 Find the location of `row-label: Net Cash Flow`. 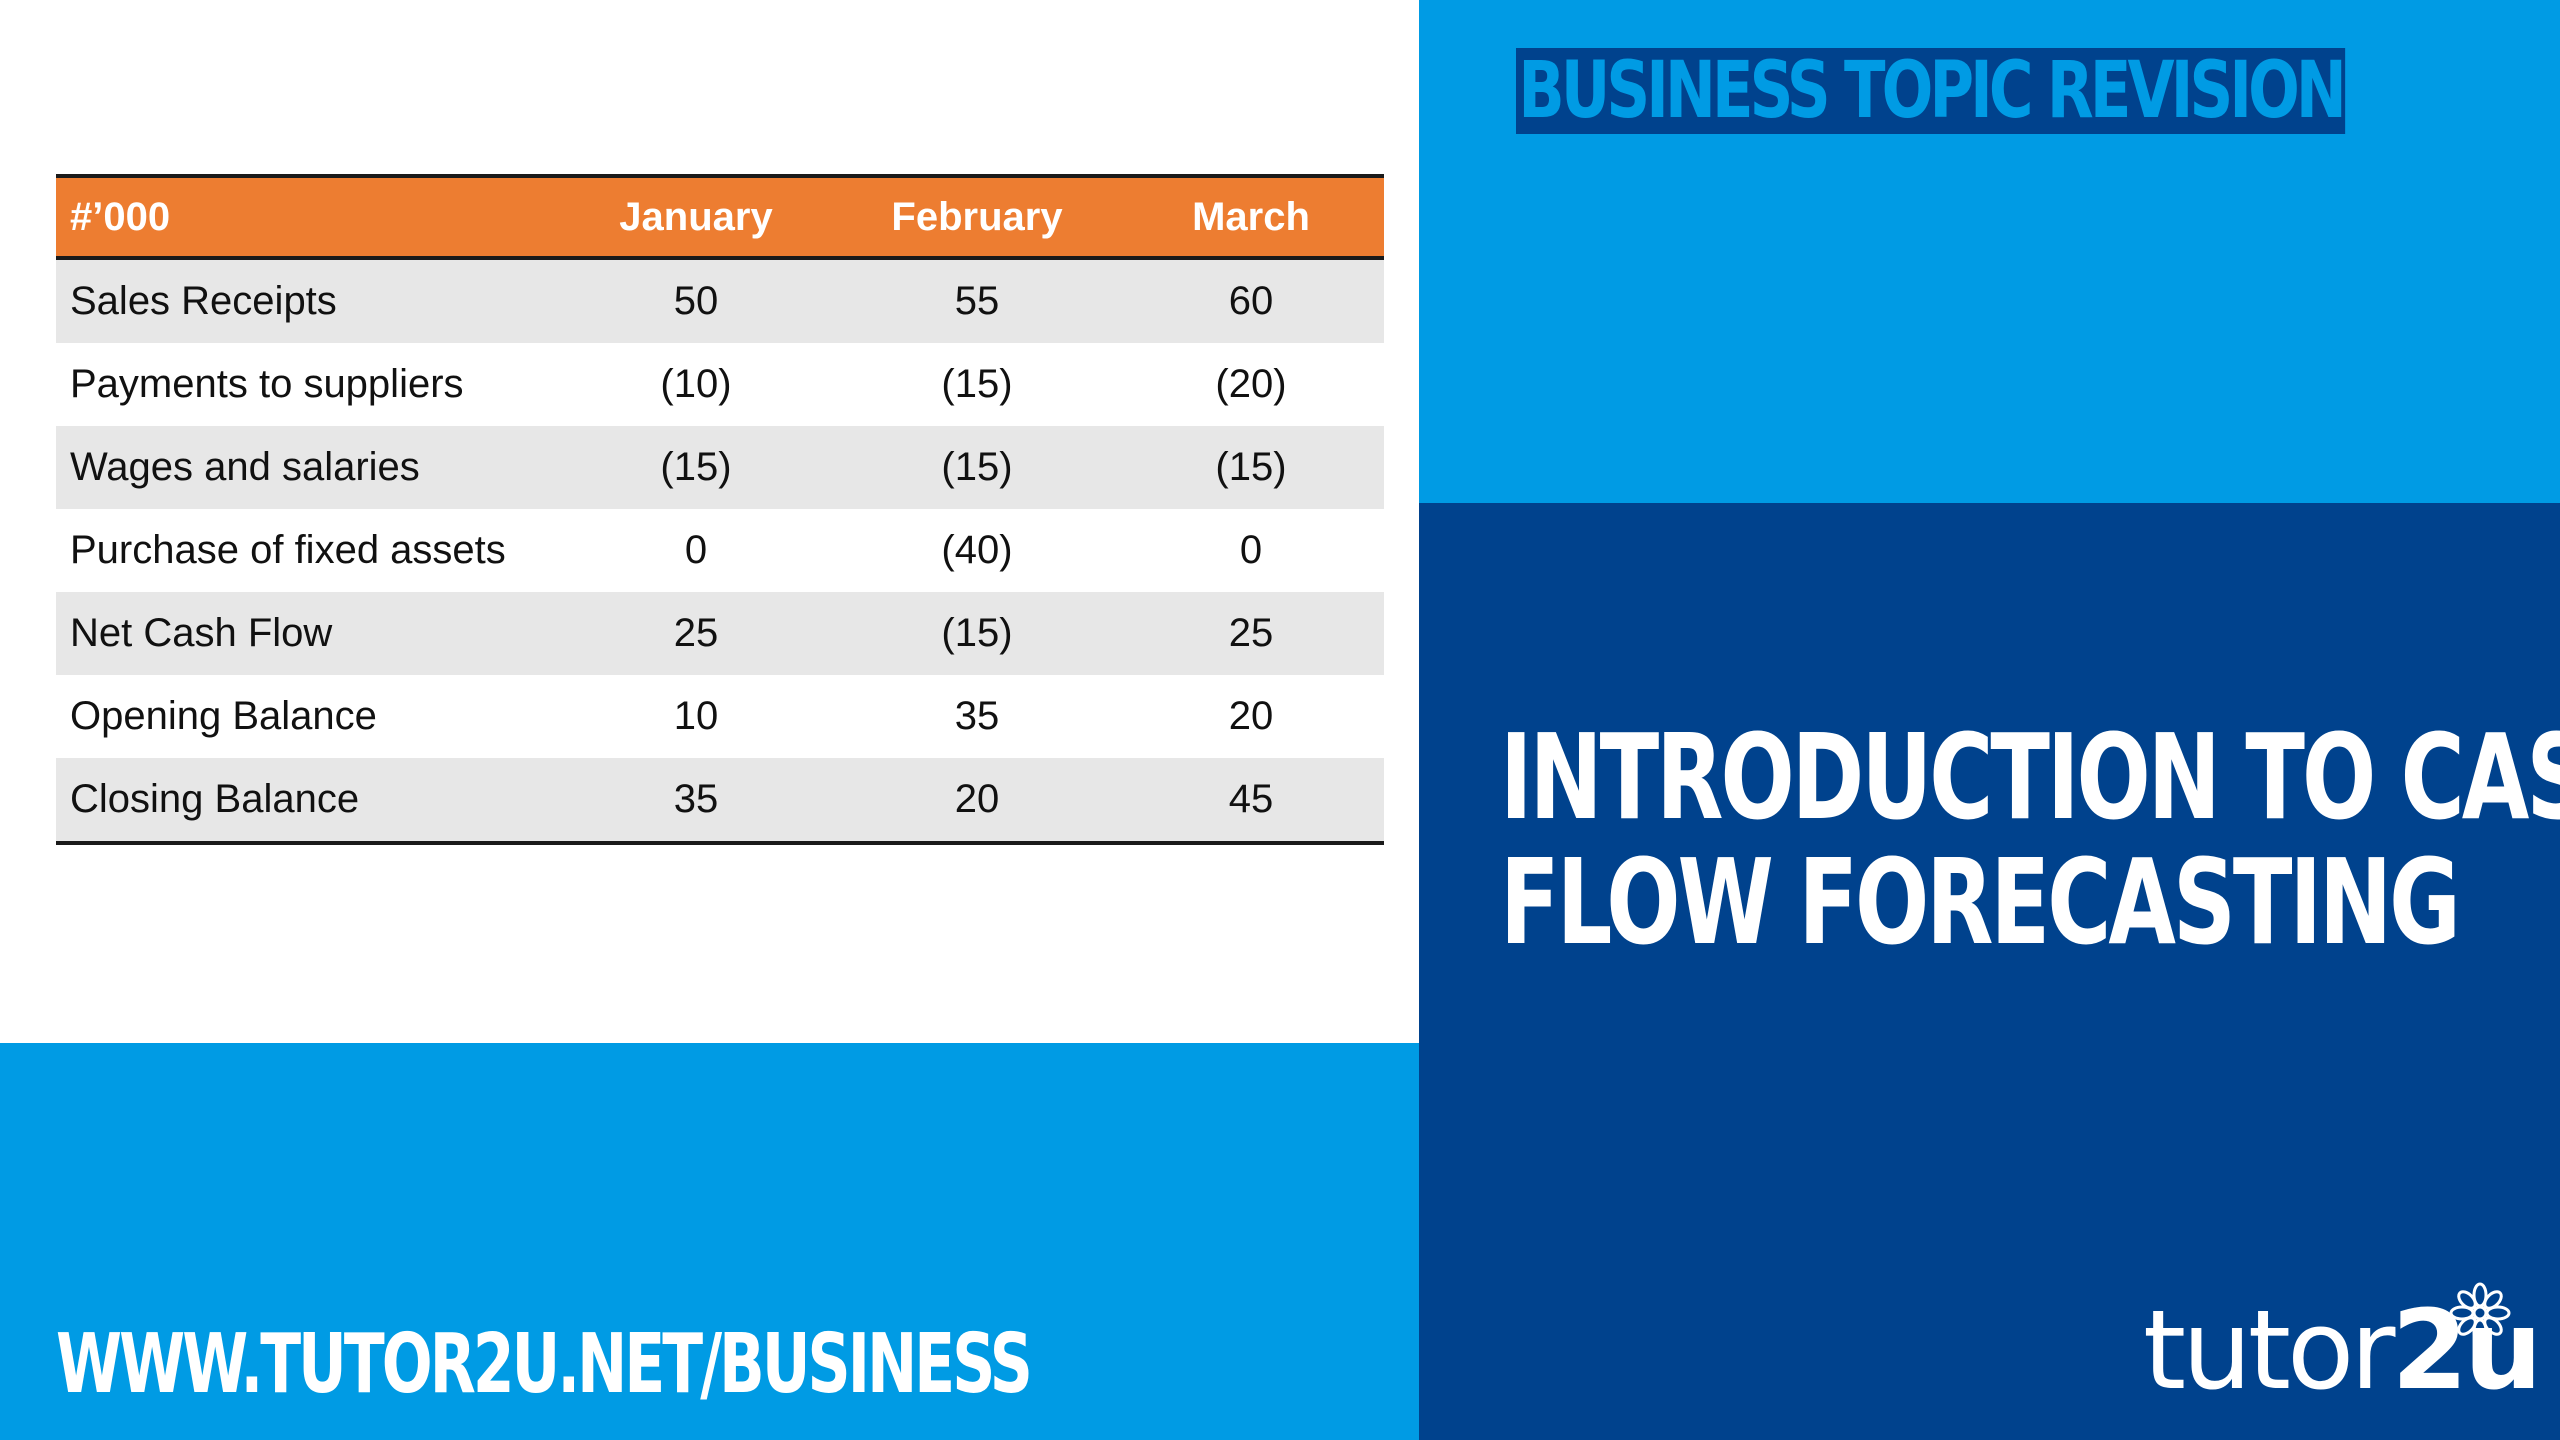

row-label: Net Cash Flow is located at coordinates (201, 633).